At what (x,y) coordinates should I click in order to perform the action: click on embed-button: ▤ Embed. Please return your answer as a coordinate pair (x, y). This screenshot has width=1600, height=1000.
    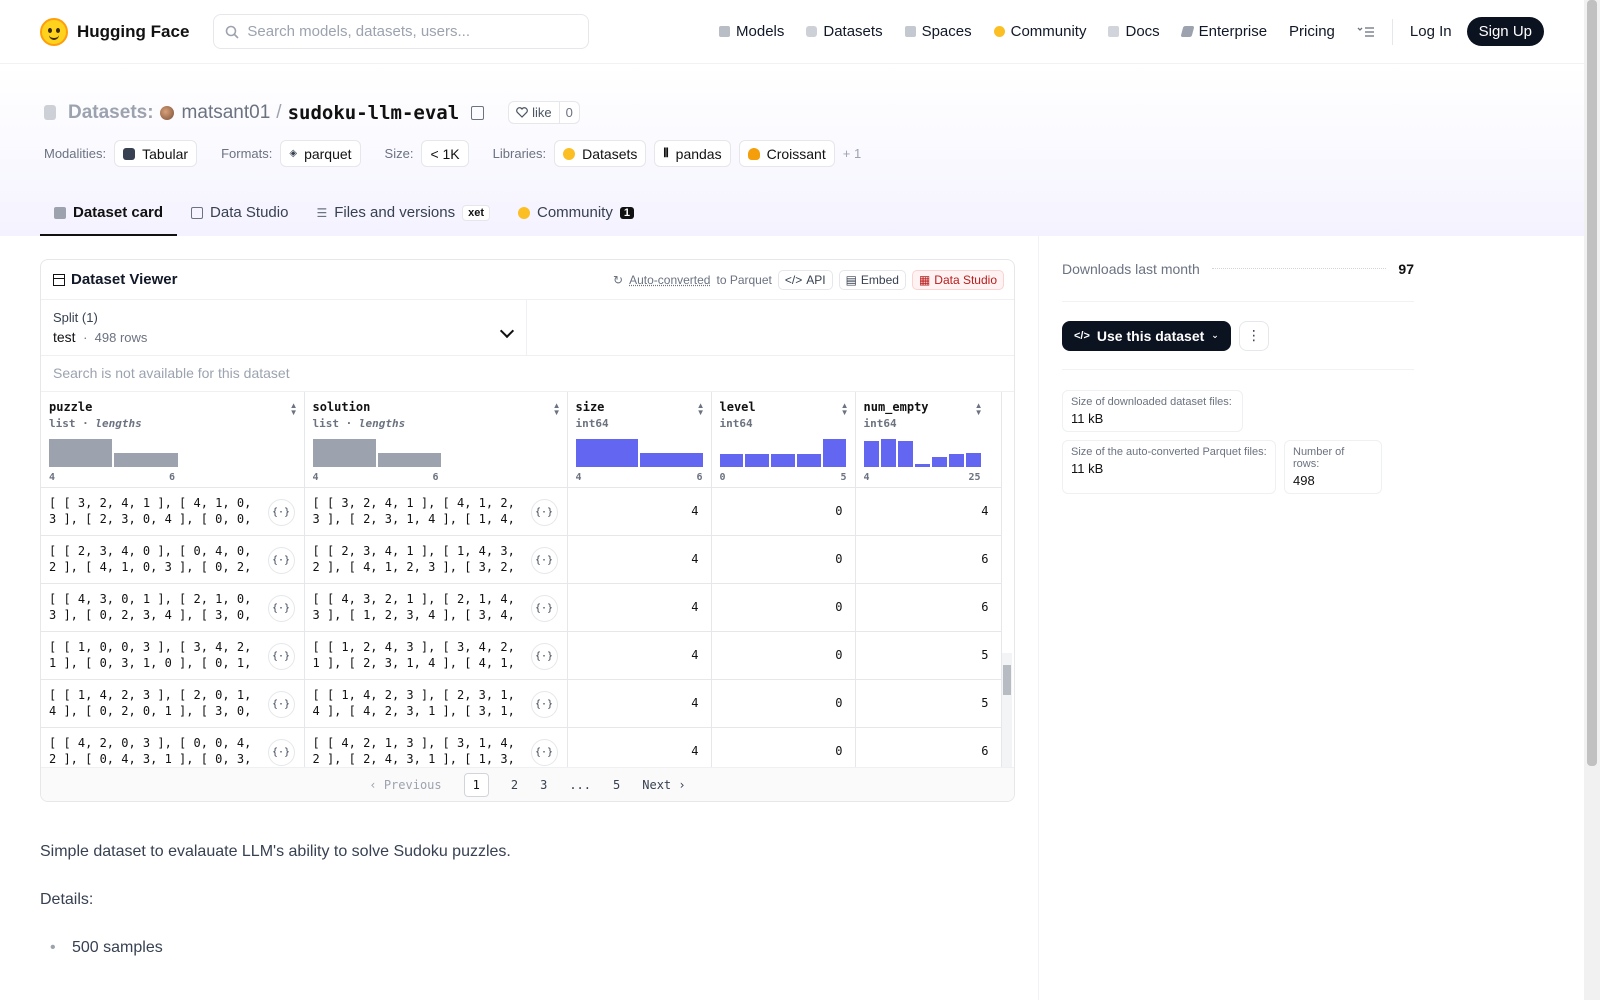
    Looking at the image, I should click on (872, 279).